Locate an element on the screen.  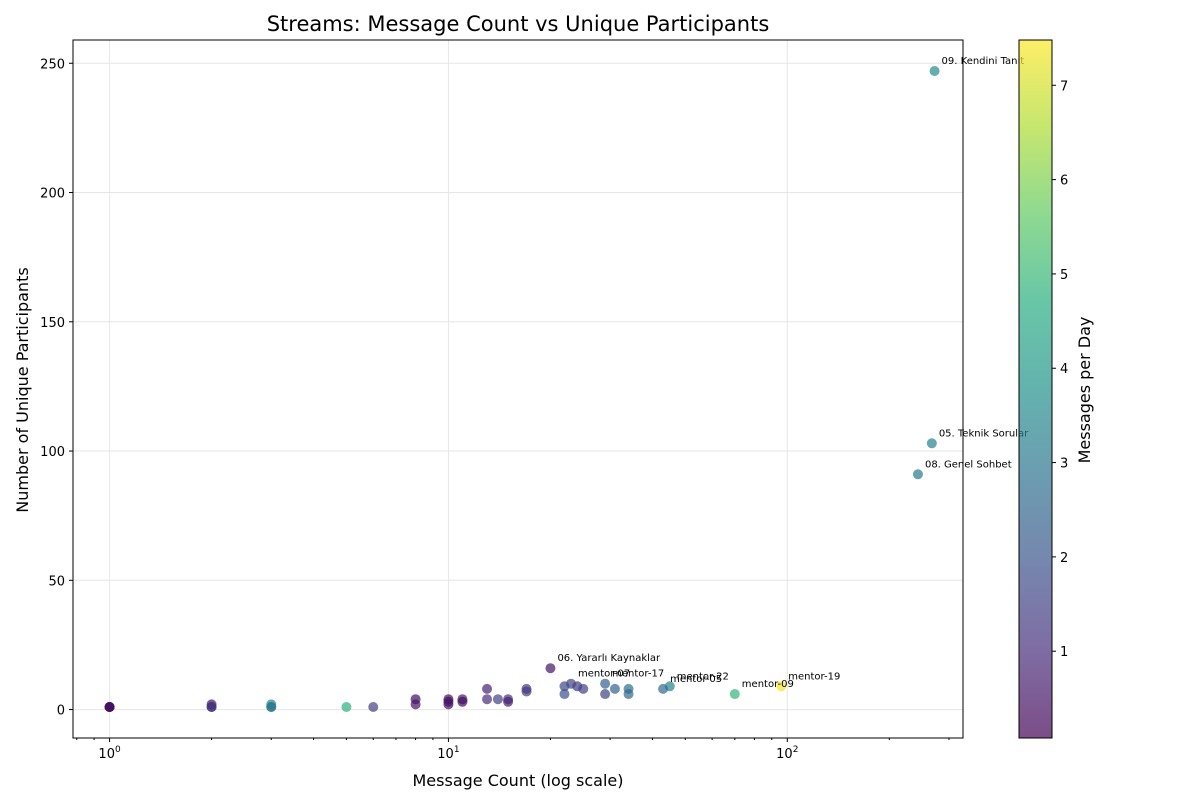
colorbar-tick-label: 4 is located at coordinates (1064, 369).